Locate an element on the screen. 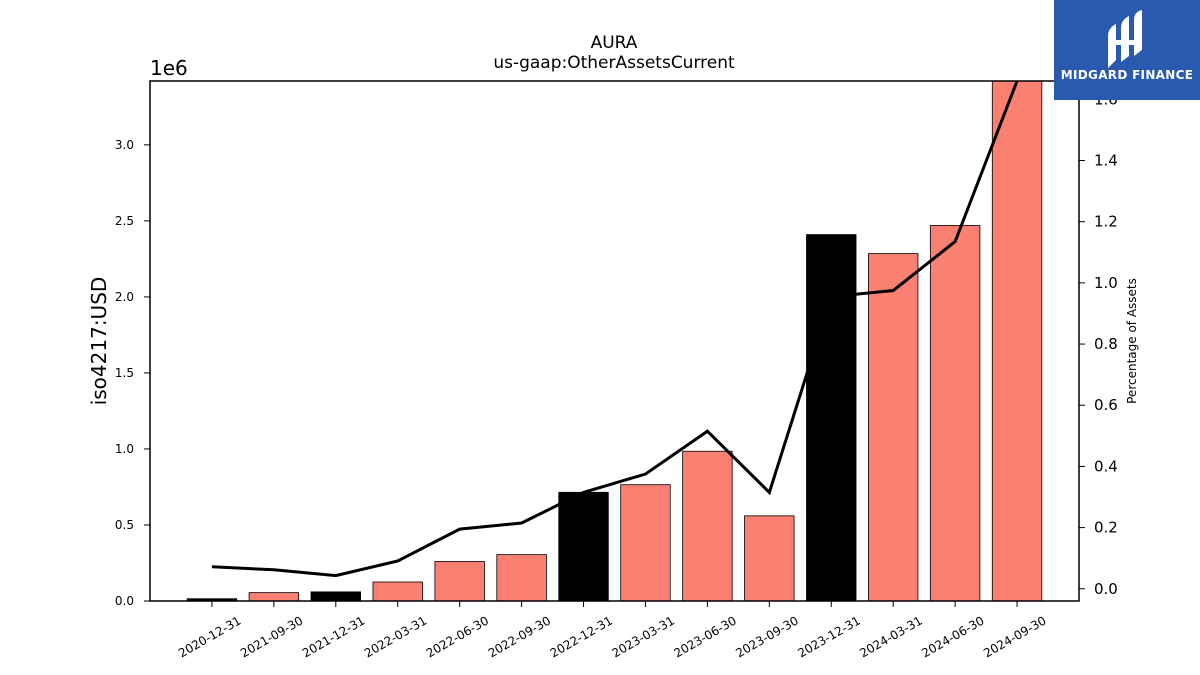  y-tick-label: 1.0 is located at coordinates (124, 449).